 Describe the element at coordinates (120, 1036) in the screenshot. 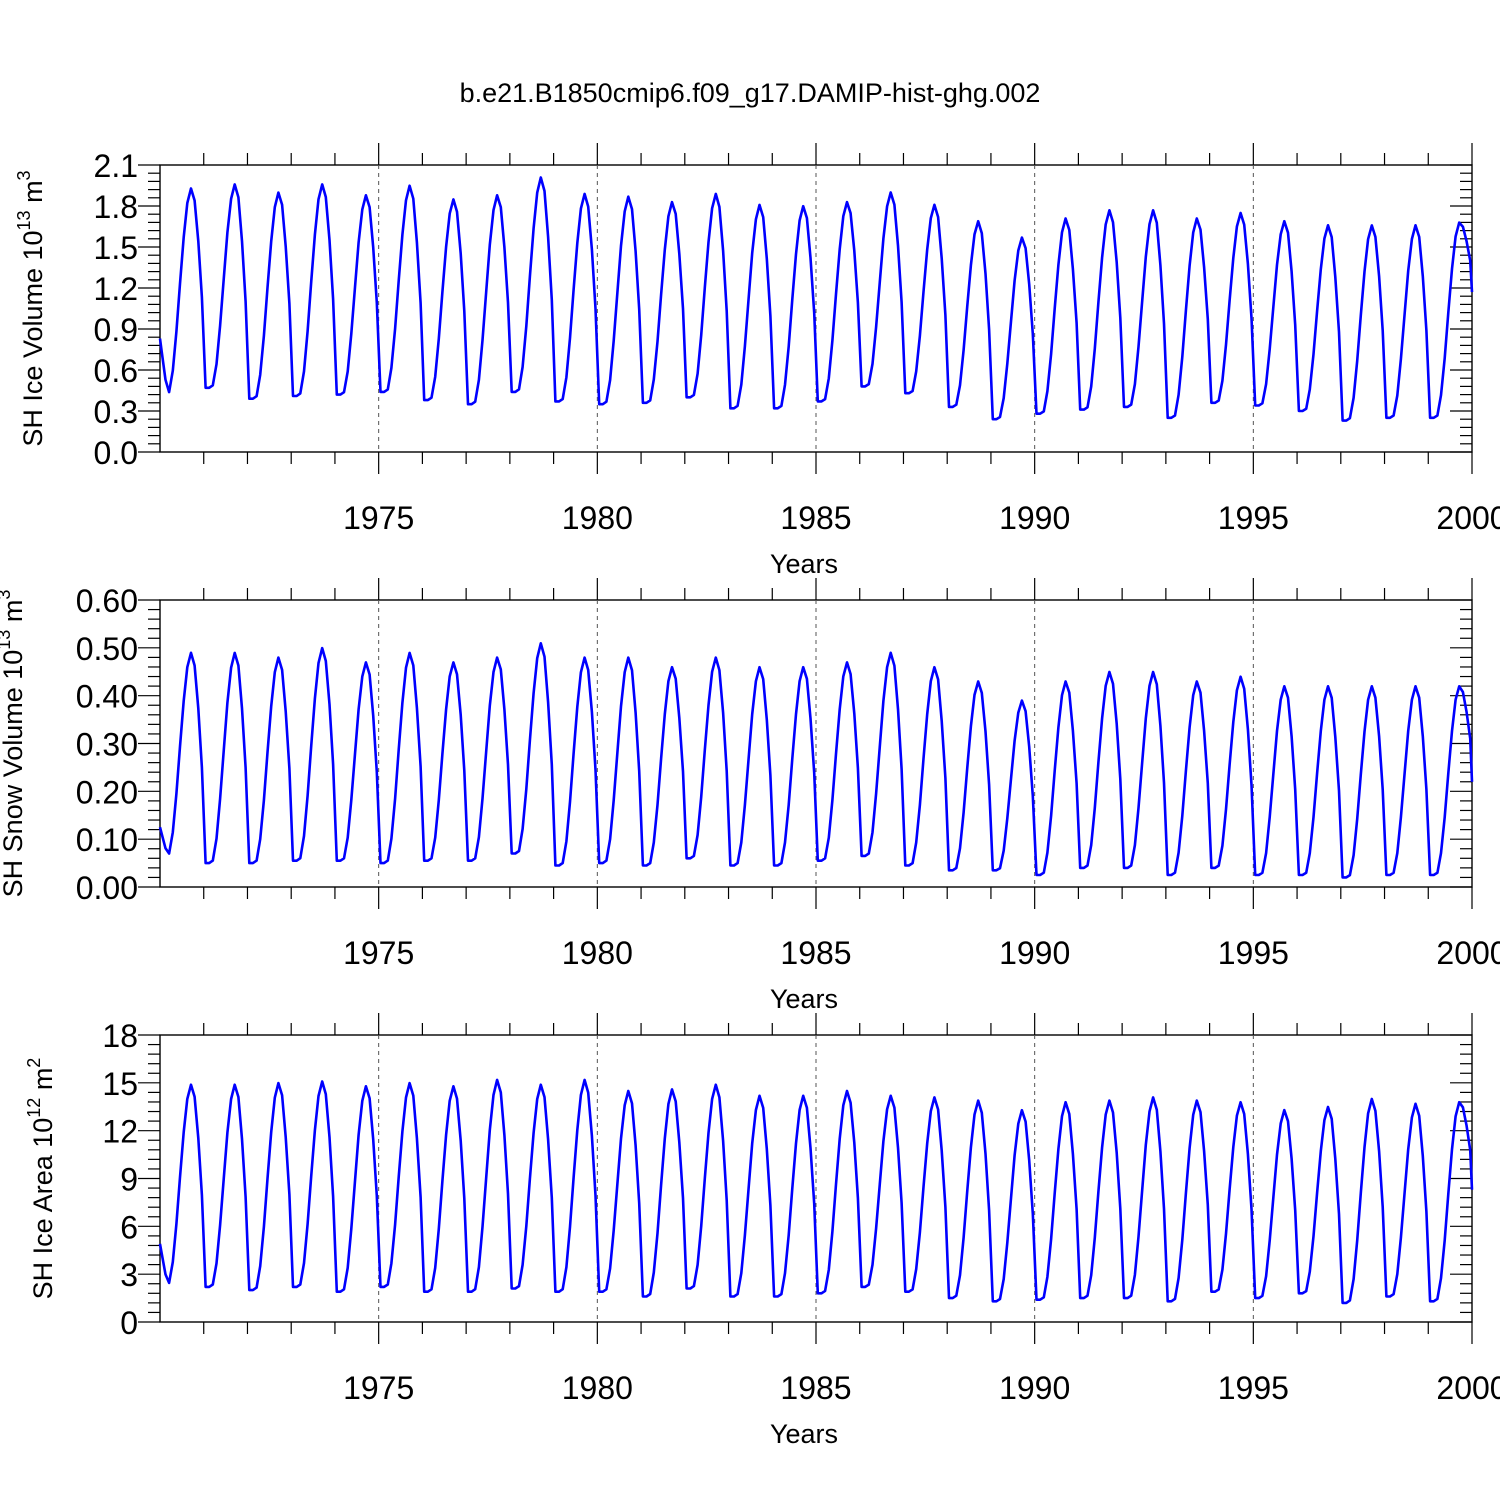

I see `y-tick-label: 18` at that location.